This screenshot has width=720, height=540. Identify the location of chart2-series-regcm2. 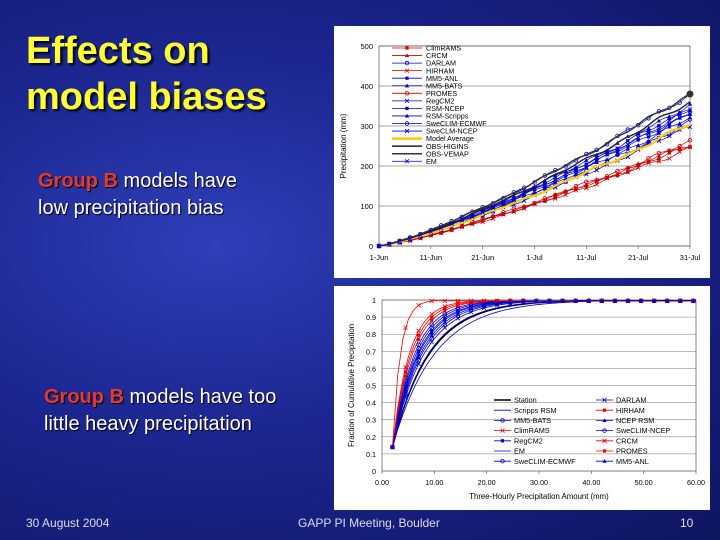
(544, 374).